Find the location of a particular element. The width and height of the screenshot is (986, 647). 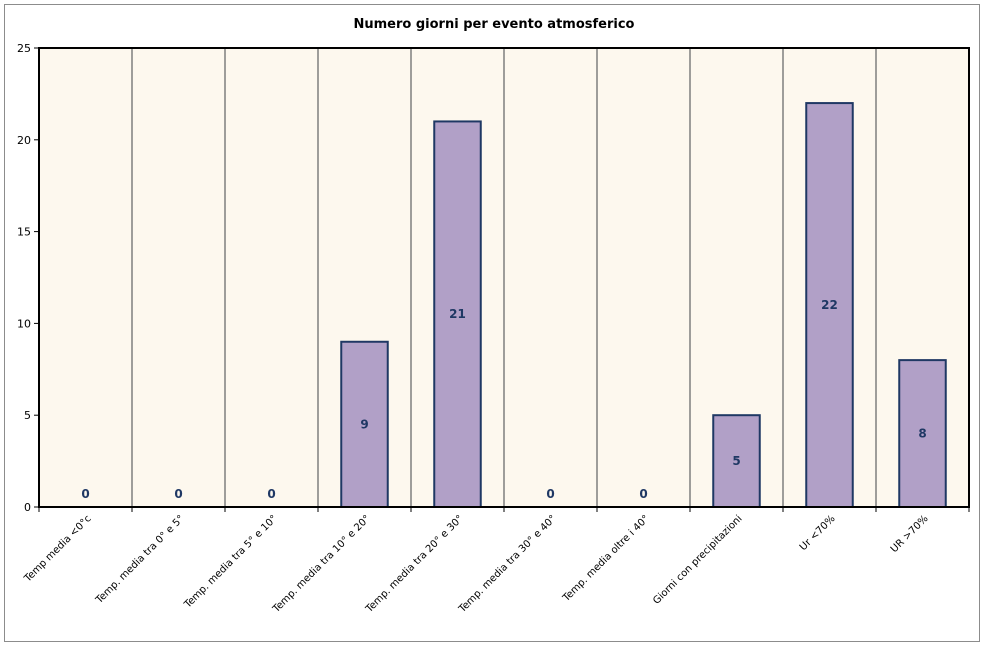

y-axis: 0 5 10 15 20 25 is located at coordinates (28, 278).